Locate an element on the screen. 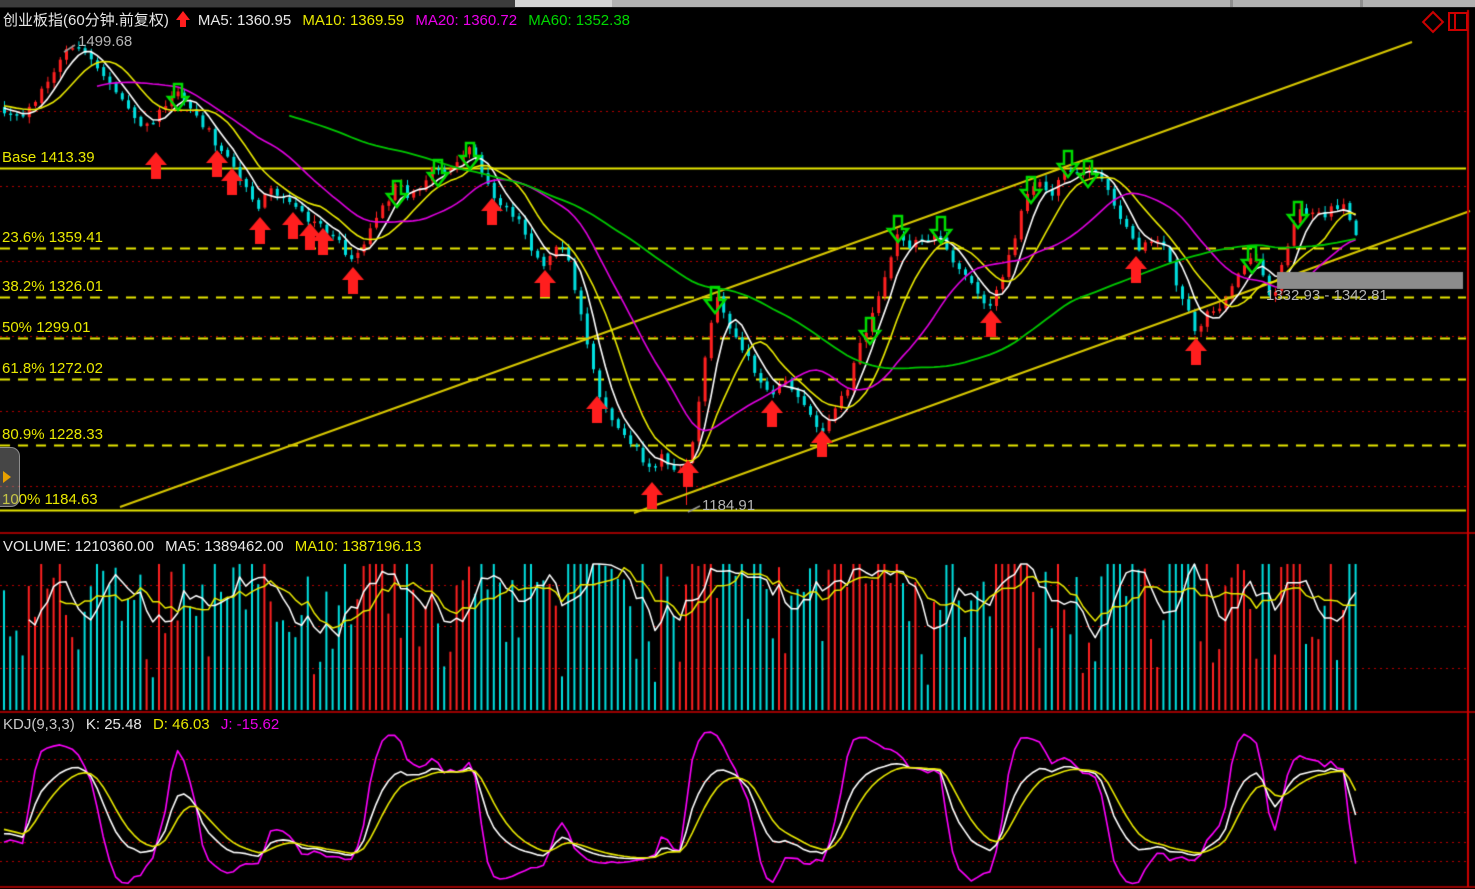  low-price-label: 1184.91 is located at coordinates (729, 505).